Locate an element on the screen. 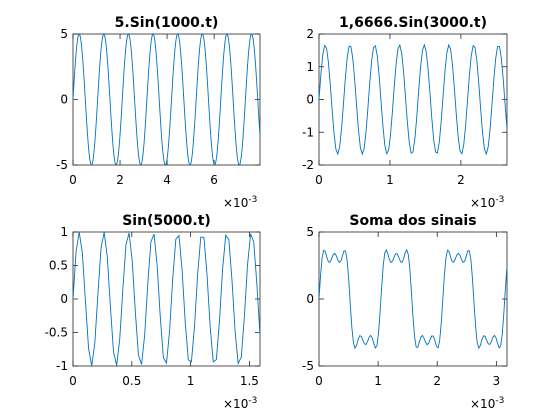  y-tick-label: -2 is located at coordinates (308, 165).